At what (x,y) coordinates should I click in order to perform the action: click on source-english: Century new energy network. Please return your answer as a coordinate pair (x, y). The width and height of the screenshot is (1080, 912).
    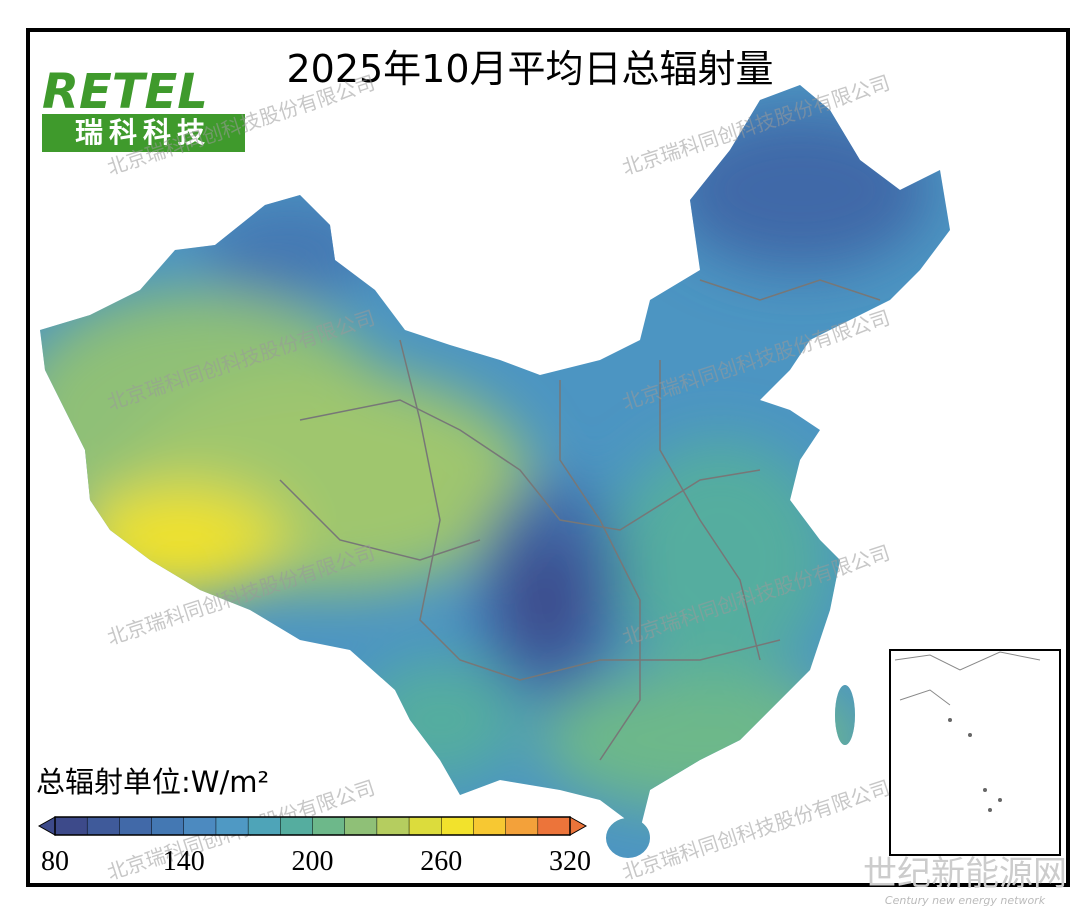
    Looking at the image, I should click on (965, 900).